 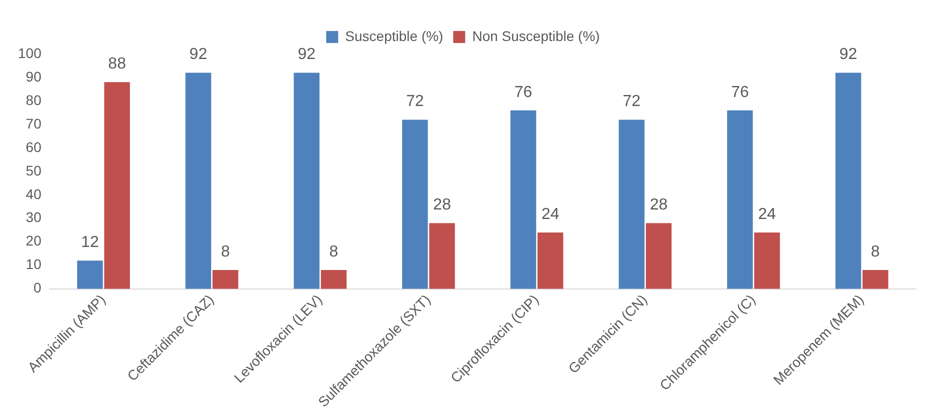 I want to click on y-tick-label: 30, so click(x=34, y=217).